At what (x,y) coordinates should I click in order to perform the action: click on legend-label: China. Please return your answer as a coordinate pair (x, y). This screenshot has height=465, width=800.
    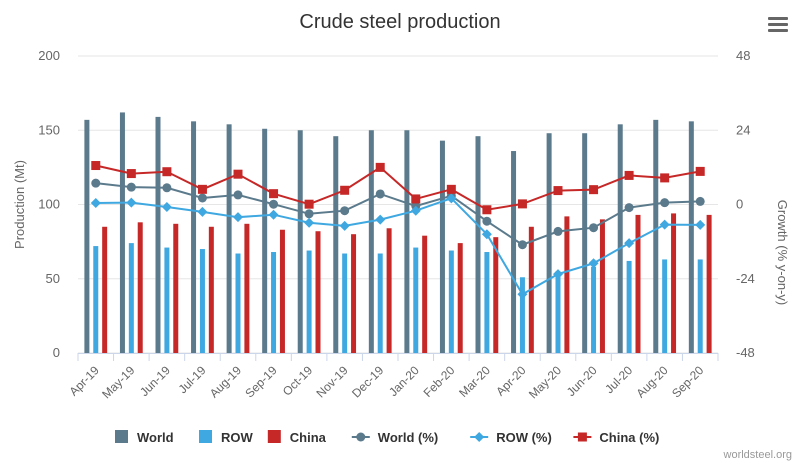
    Looking at the image, I should click on (308, 437).